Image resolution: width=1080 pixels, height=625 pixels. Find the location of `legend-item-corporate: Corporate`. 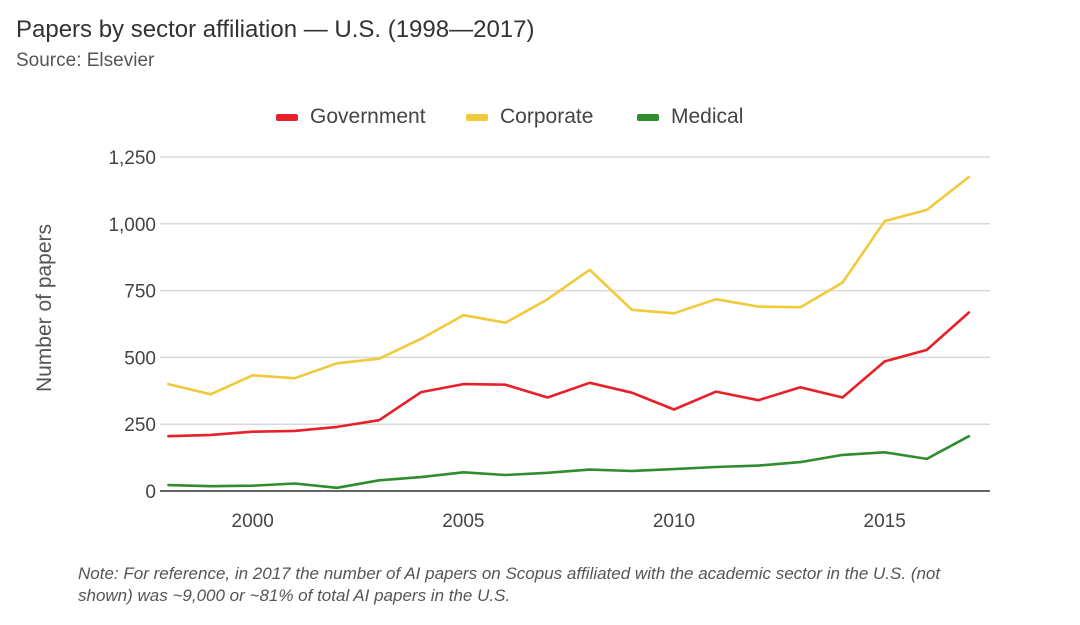

legend-item-corporate: Corporate is located at coordinates (529, 117).